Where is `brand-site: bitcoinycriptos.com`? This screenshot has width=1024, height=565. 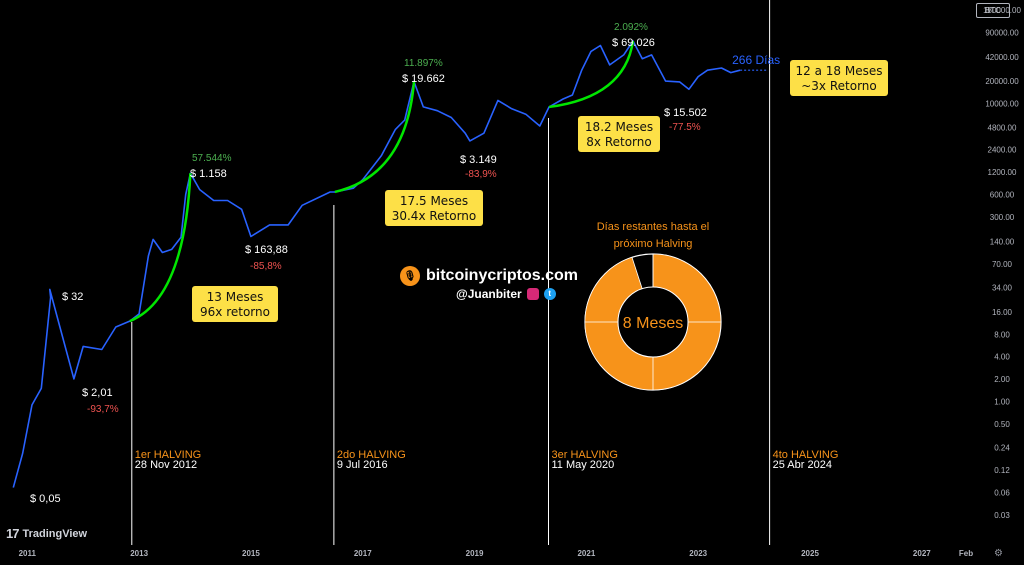 brand-site: bitcoinycriptos.com is located at coordinates (502, 275).